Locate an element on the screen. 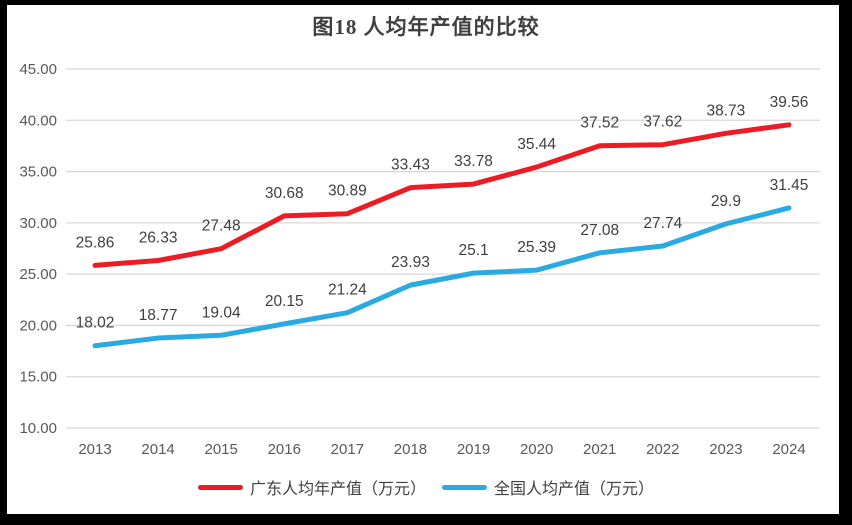  data-label-series-0: 30.89 is located at coordinates (347, 191).